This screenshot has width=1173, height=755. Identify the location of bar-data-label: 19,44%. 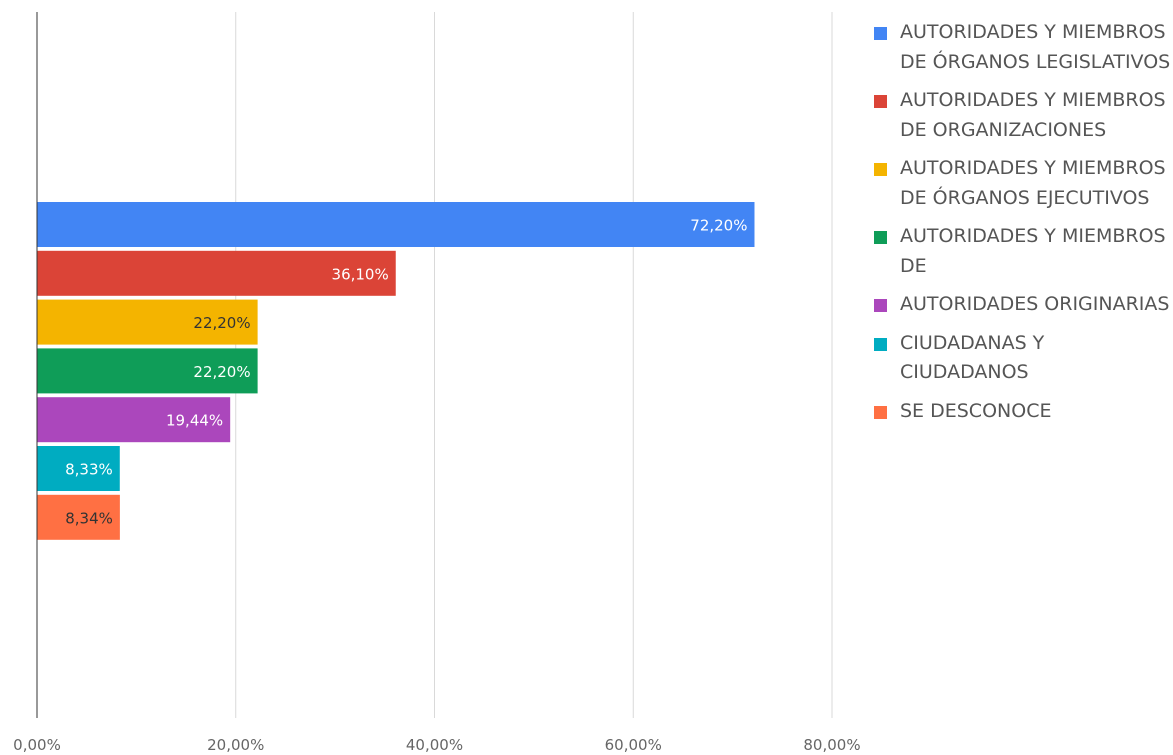
(194, 421).